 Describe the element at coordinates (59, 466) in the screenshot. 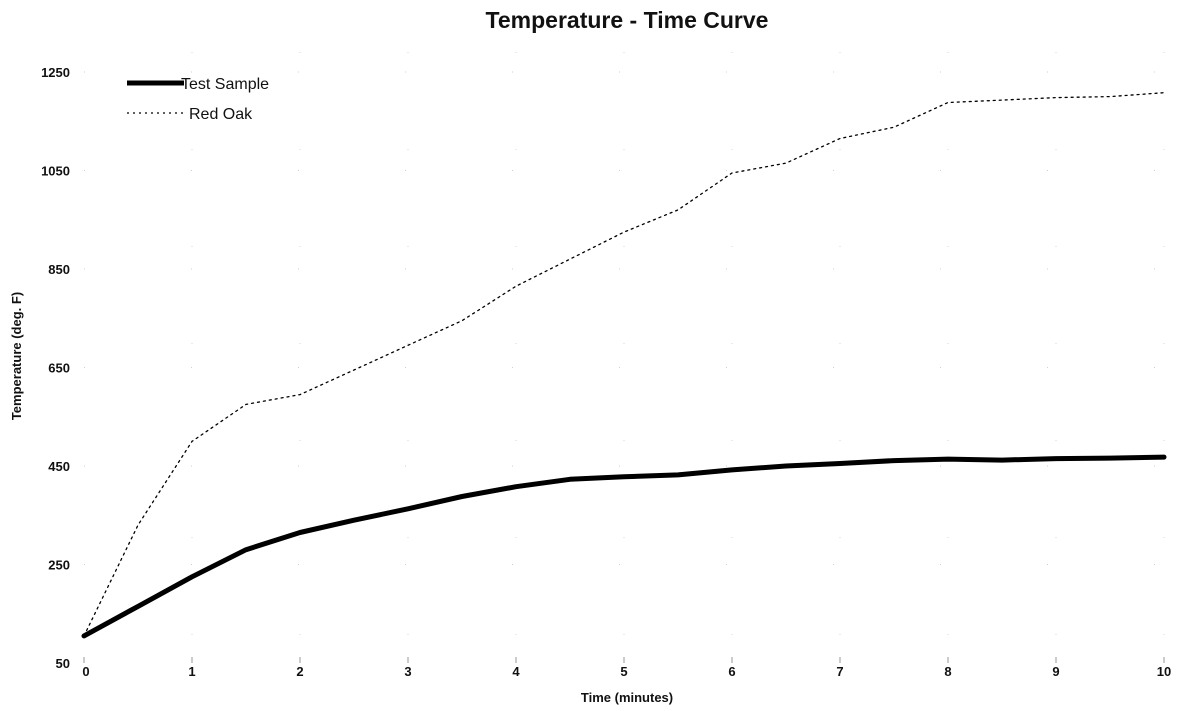

I see `y-tick-label: 450` at that location.